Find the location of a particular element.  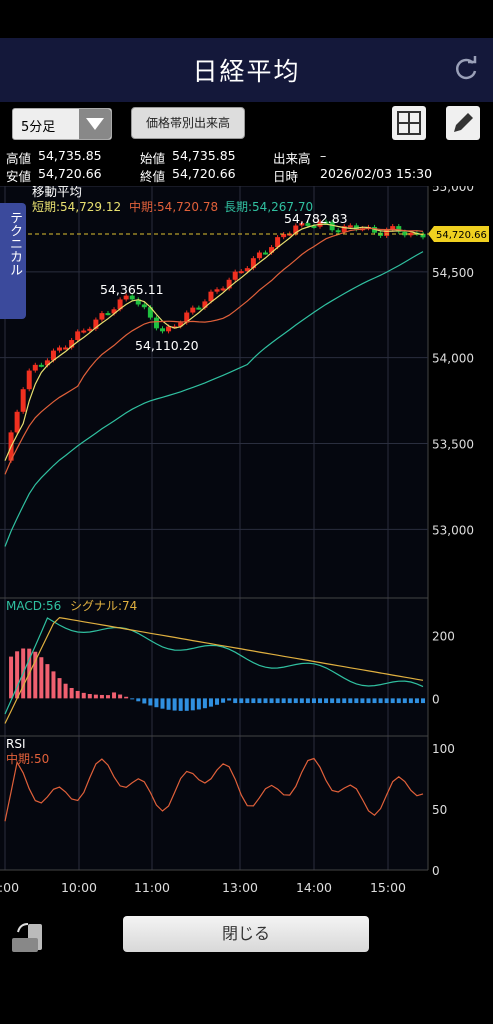

open-label: 始値 is located at coordinates (153, 158).